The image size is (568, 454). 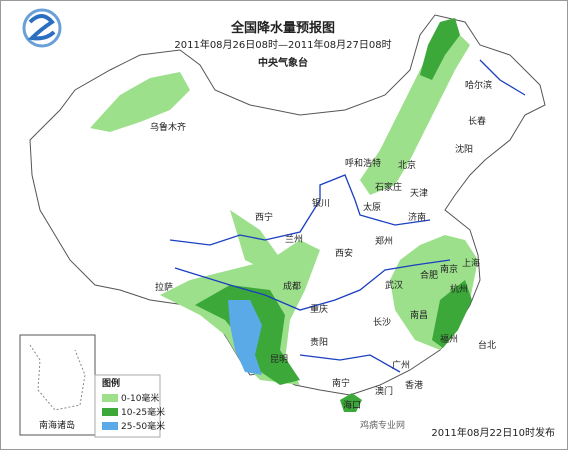 I want to click on city: 上海, so click(x=471, y=263).